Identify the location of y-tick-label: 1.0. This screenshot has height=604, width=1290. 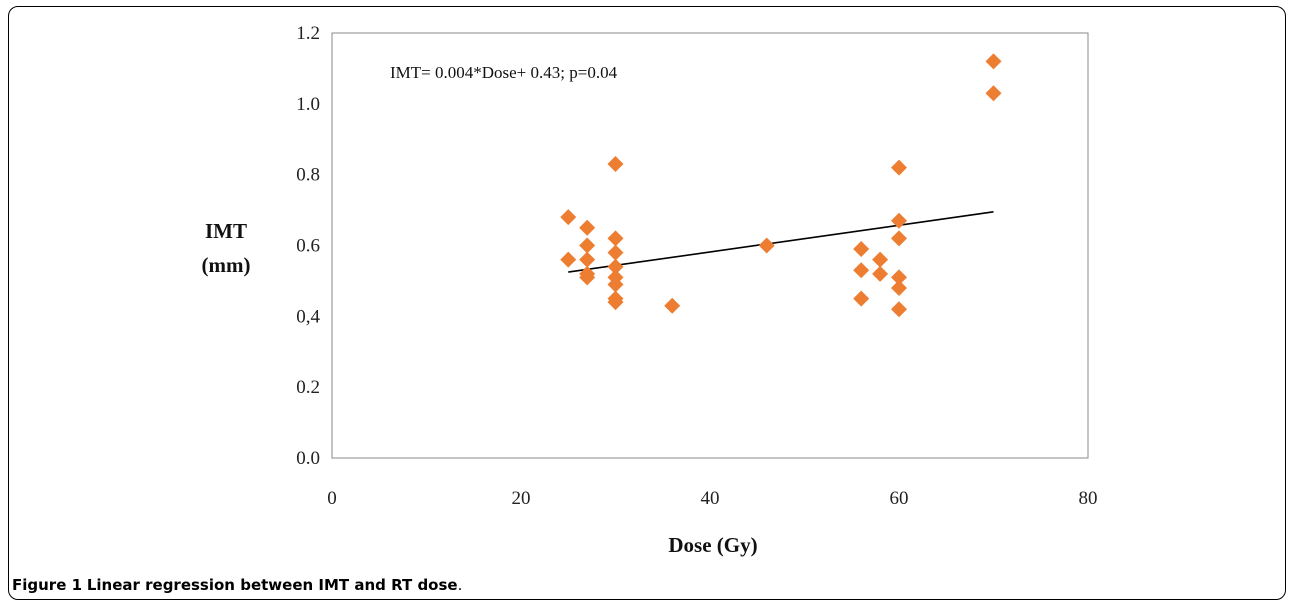
(308, 104).